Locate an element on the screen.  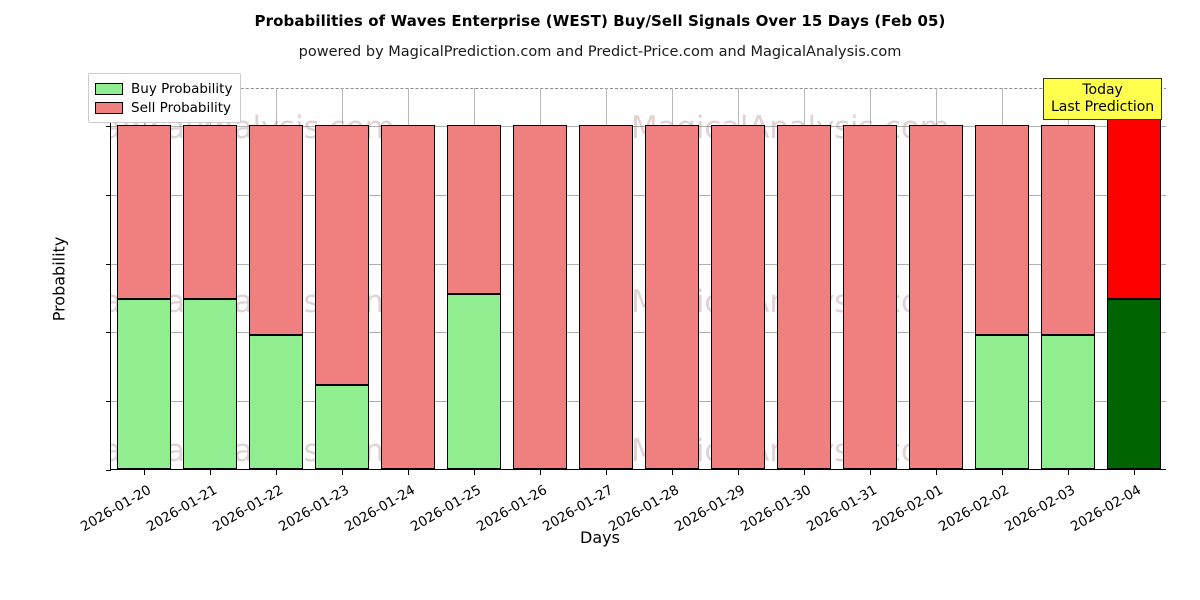
legend-label: Sell Probability is located at coordinates (181, 107).